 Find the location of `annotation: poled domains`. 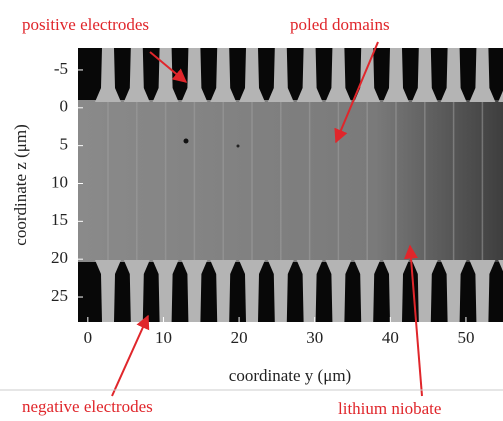

annotation: poled domains is located at coordinates (340, 24).